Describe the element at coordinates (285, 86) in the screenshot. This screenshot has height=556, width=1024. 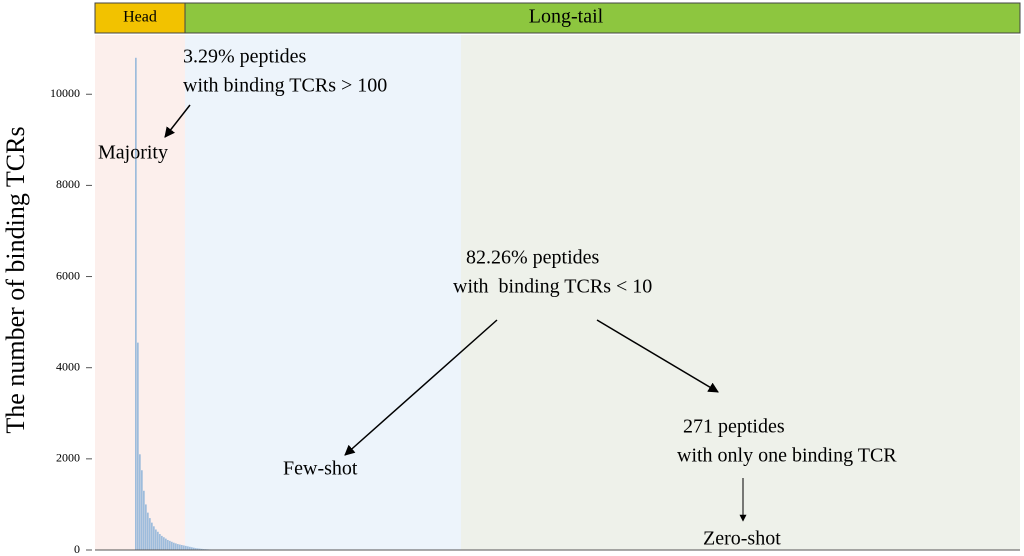
I see `annotation: with binding TCRs > 100` at that location.